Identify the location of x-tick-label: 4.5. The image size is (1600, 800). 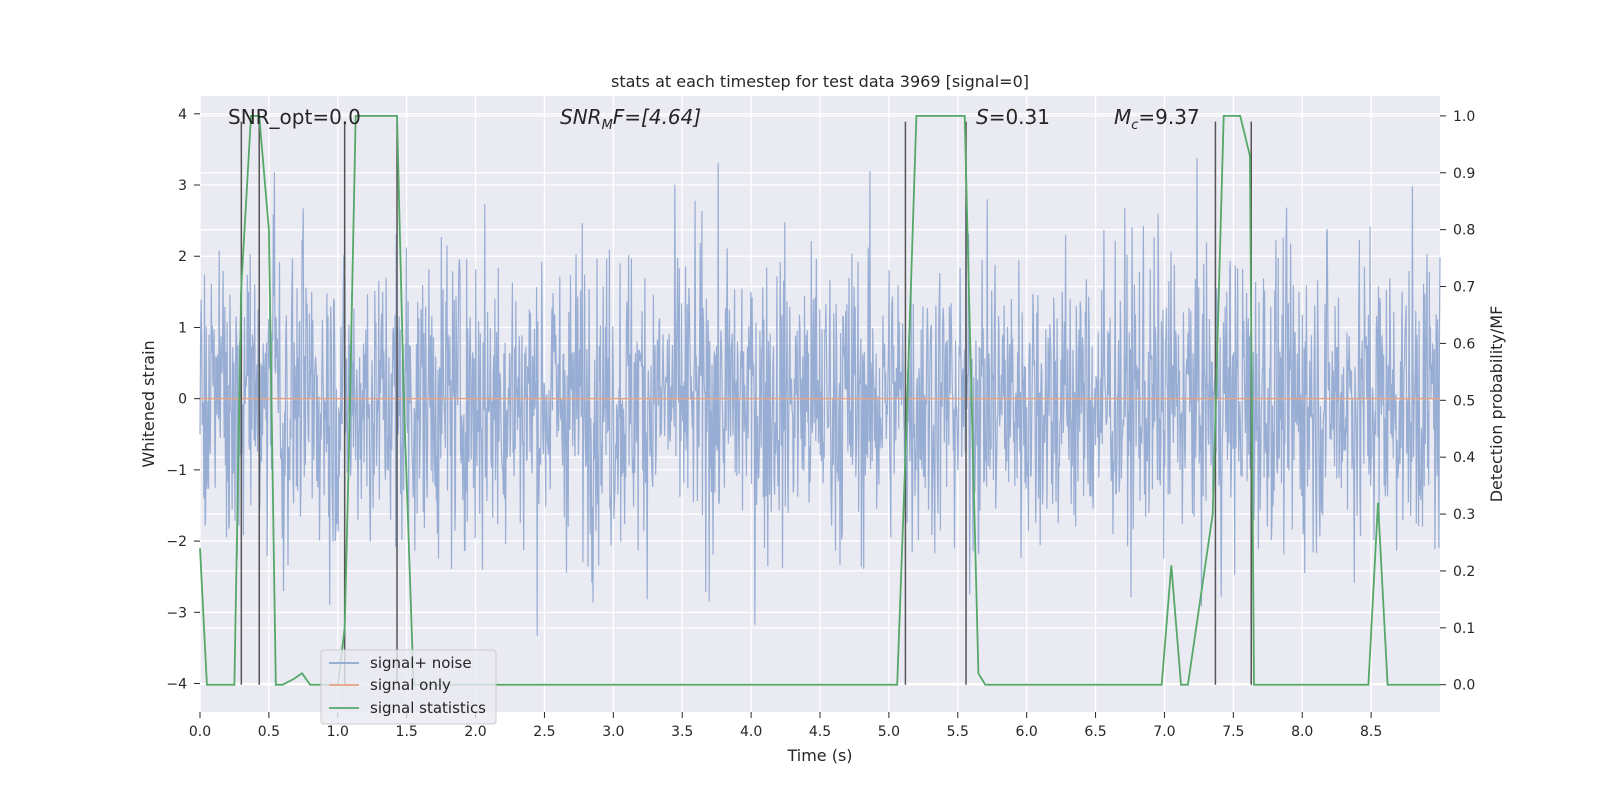
(820, 732).